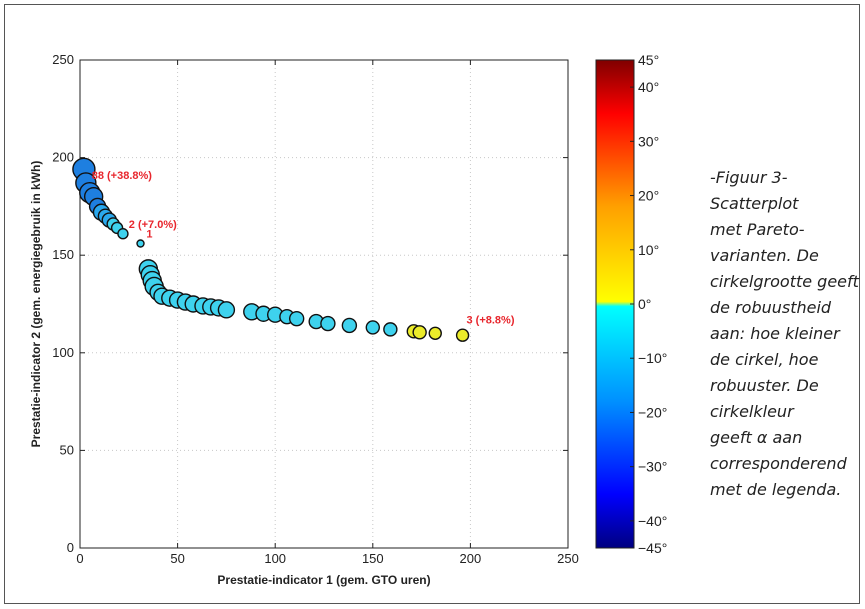 The image size is (865, 609). Describe the element at coordinates (648, 250) in the screenshot. I see `colorbar-tick-label: 10°` at that location.